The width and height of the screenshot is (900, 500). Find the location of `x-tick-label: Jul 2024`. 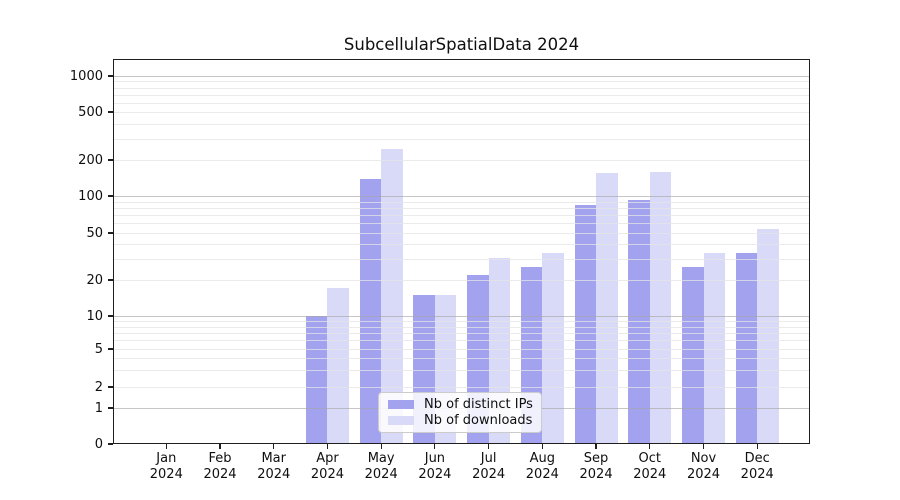

x-tick-label: Jul 2024 is located at coordinates (489, 466).